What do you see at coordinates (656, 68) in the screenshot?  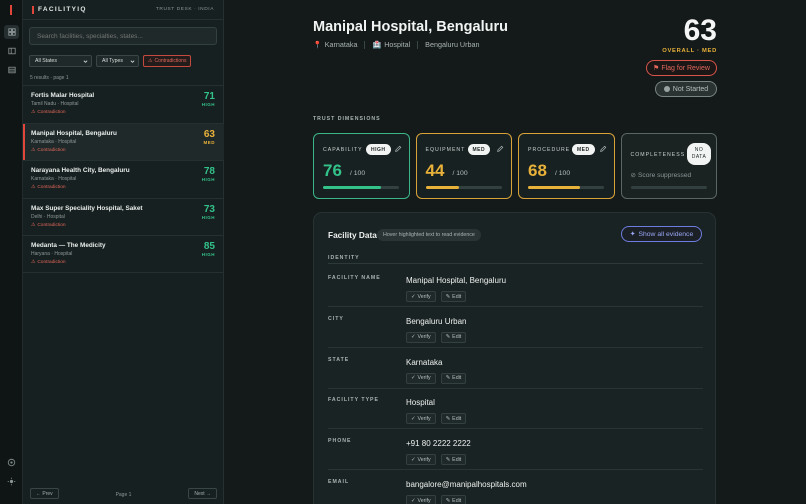 I see `flag-icon: ⚑` at bounding box center [656, 68].